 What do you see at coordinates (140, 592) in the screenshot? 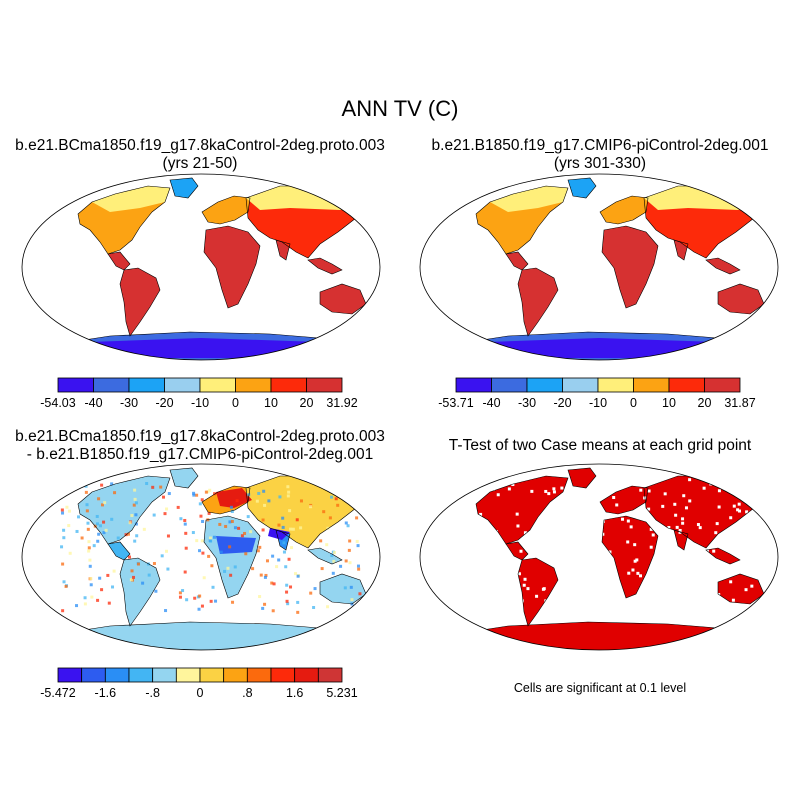
I see `land-fill-samerica` at bounding box center [140, 592].